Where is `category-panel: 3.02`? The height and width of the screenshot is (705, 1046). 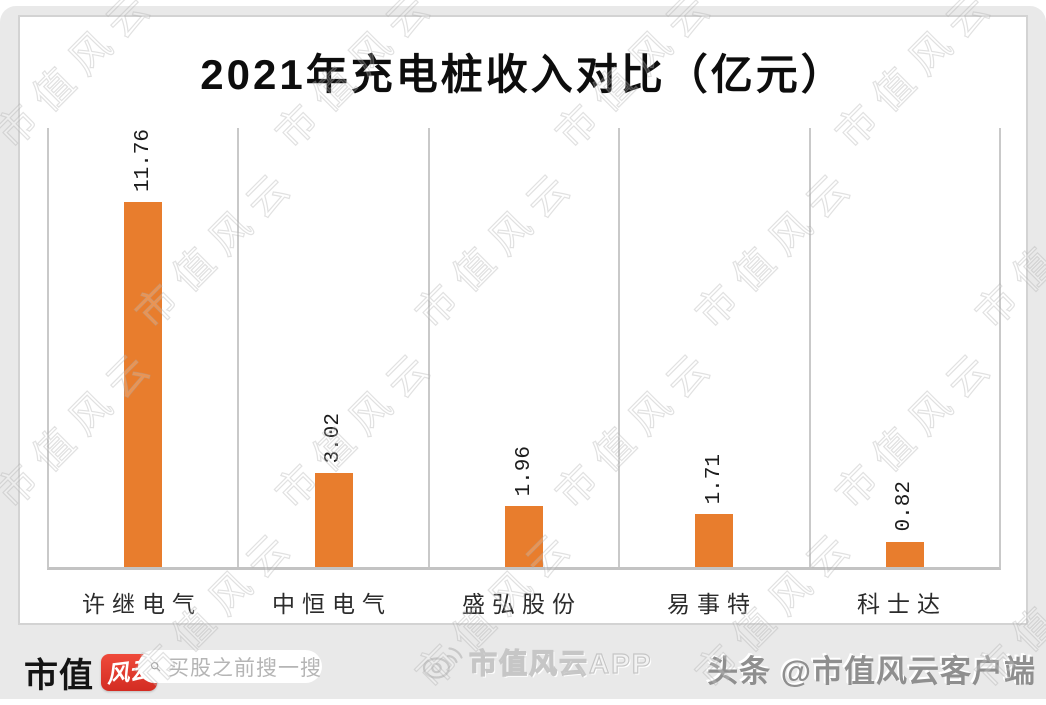 category-panel: 3.02 is located at coordinates (334, 347).